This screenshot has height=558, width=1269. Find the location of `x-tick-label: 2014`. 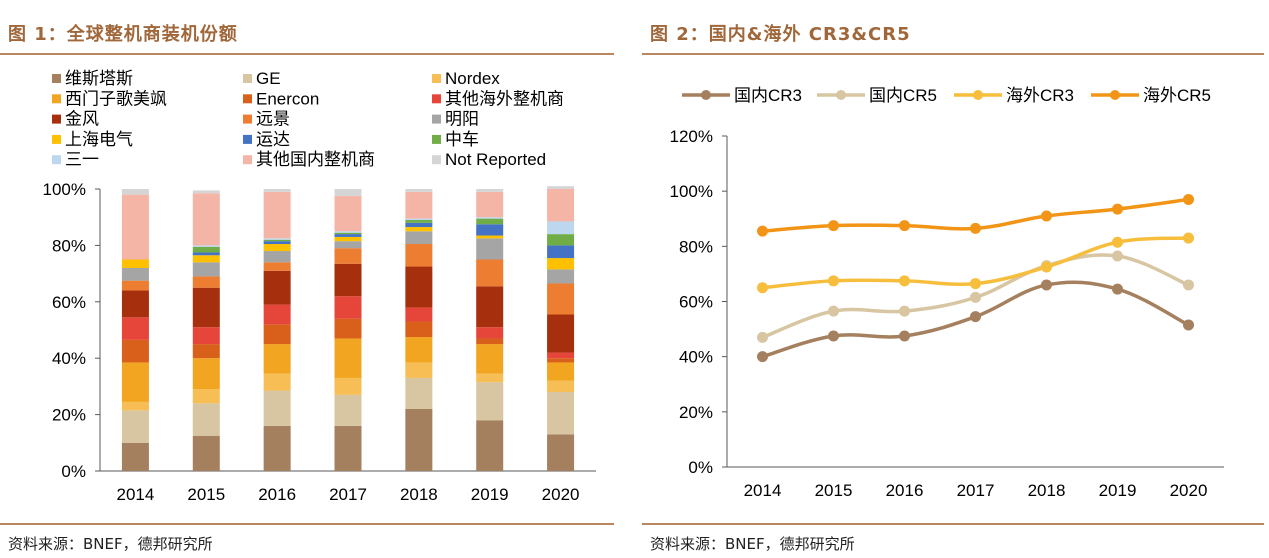

x-tick-label: 2014 is located at coordinates (136, 494).